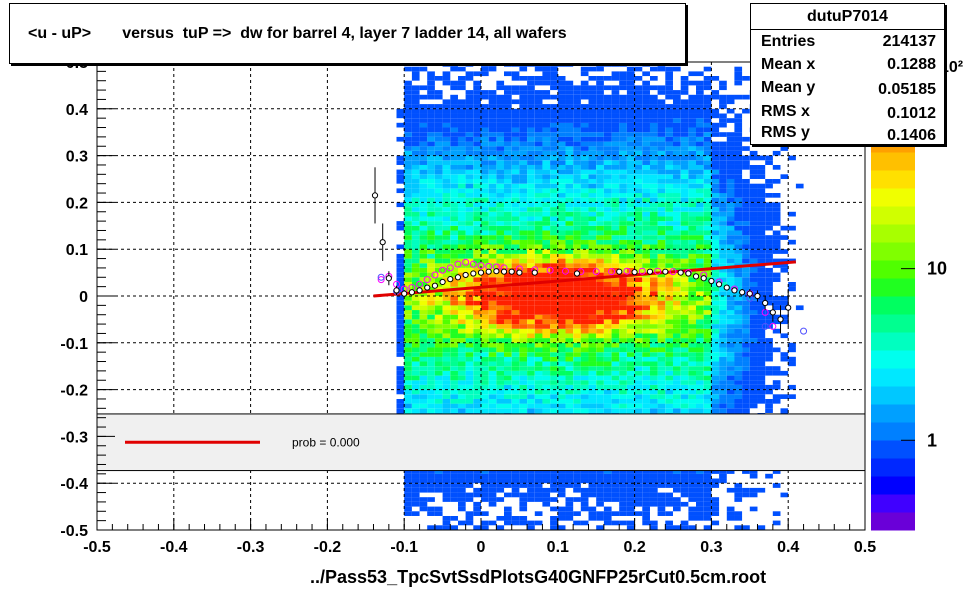 Image resolution: width=963 pixels, height=590 pixels. What do you see at coordinates (558, 547) in the screenshot?
I see `x-tick-label: 0.1` at bounding box center [558, 547].